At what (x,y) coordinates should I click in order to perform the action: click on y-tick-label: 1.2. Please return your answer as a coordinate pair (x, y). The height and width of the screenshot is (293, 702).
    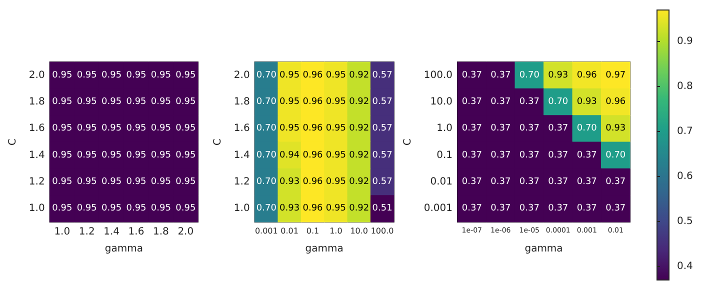
    Looking at the image, I should click on (242, 182).